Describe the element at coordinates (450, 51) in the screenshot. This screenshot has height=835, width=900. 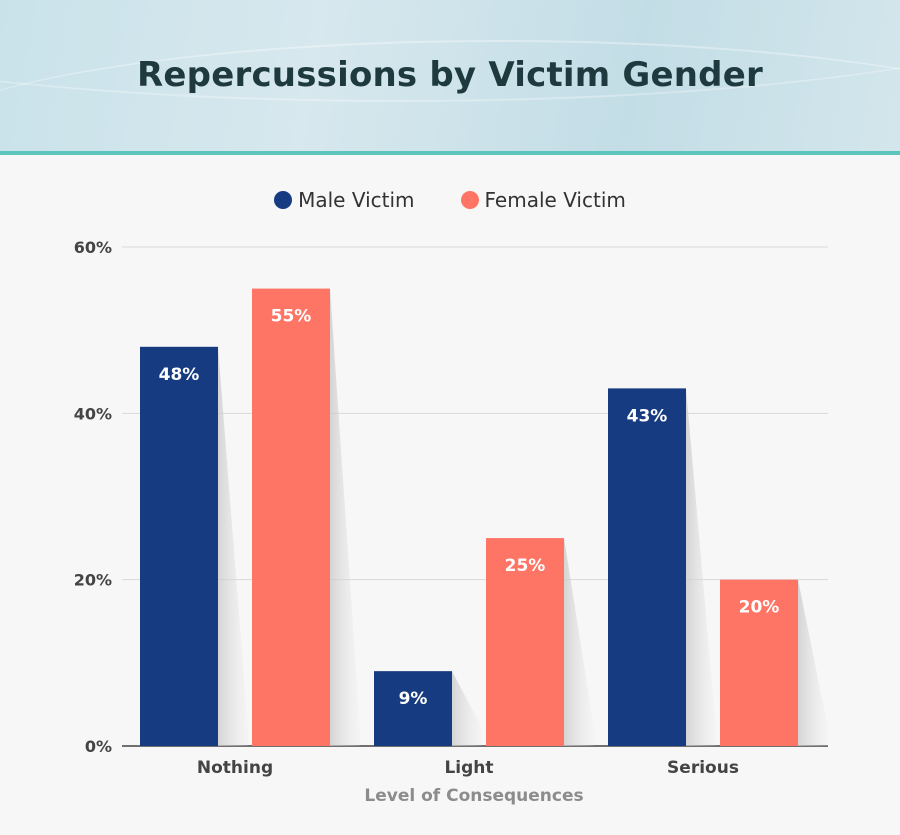
I see `header-wave-decoration` at that location.